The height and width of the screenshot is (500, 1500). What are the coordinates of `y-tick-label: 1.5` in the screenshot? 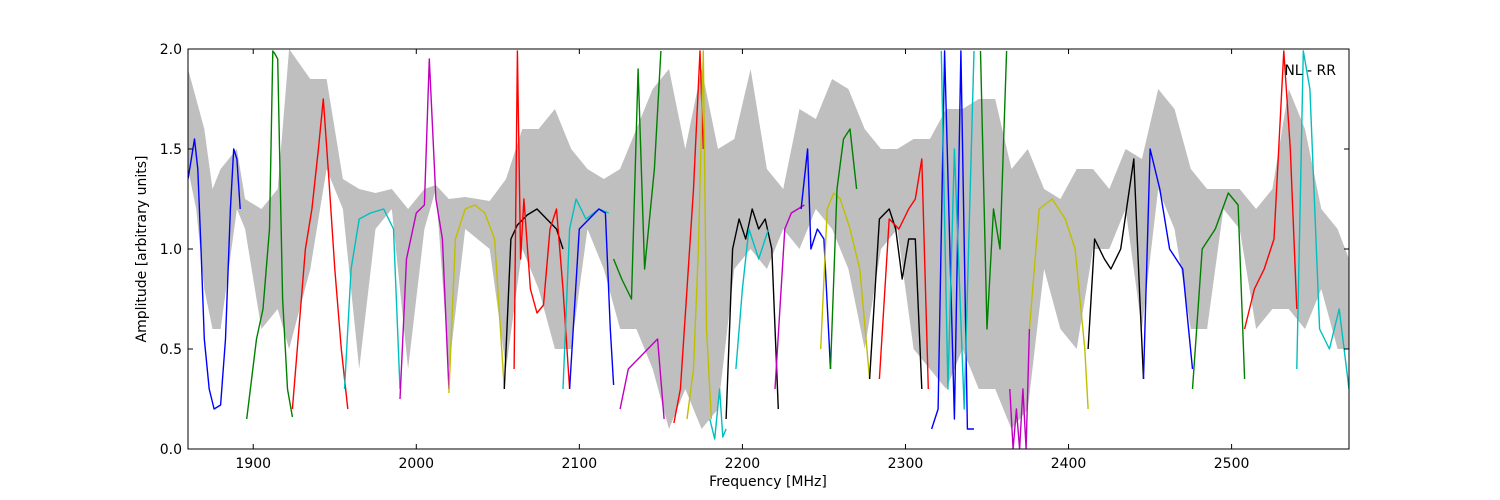 It's located at (171, 150).